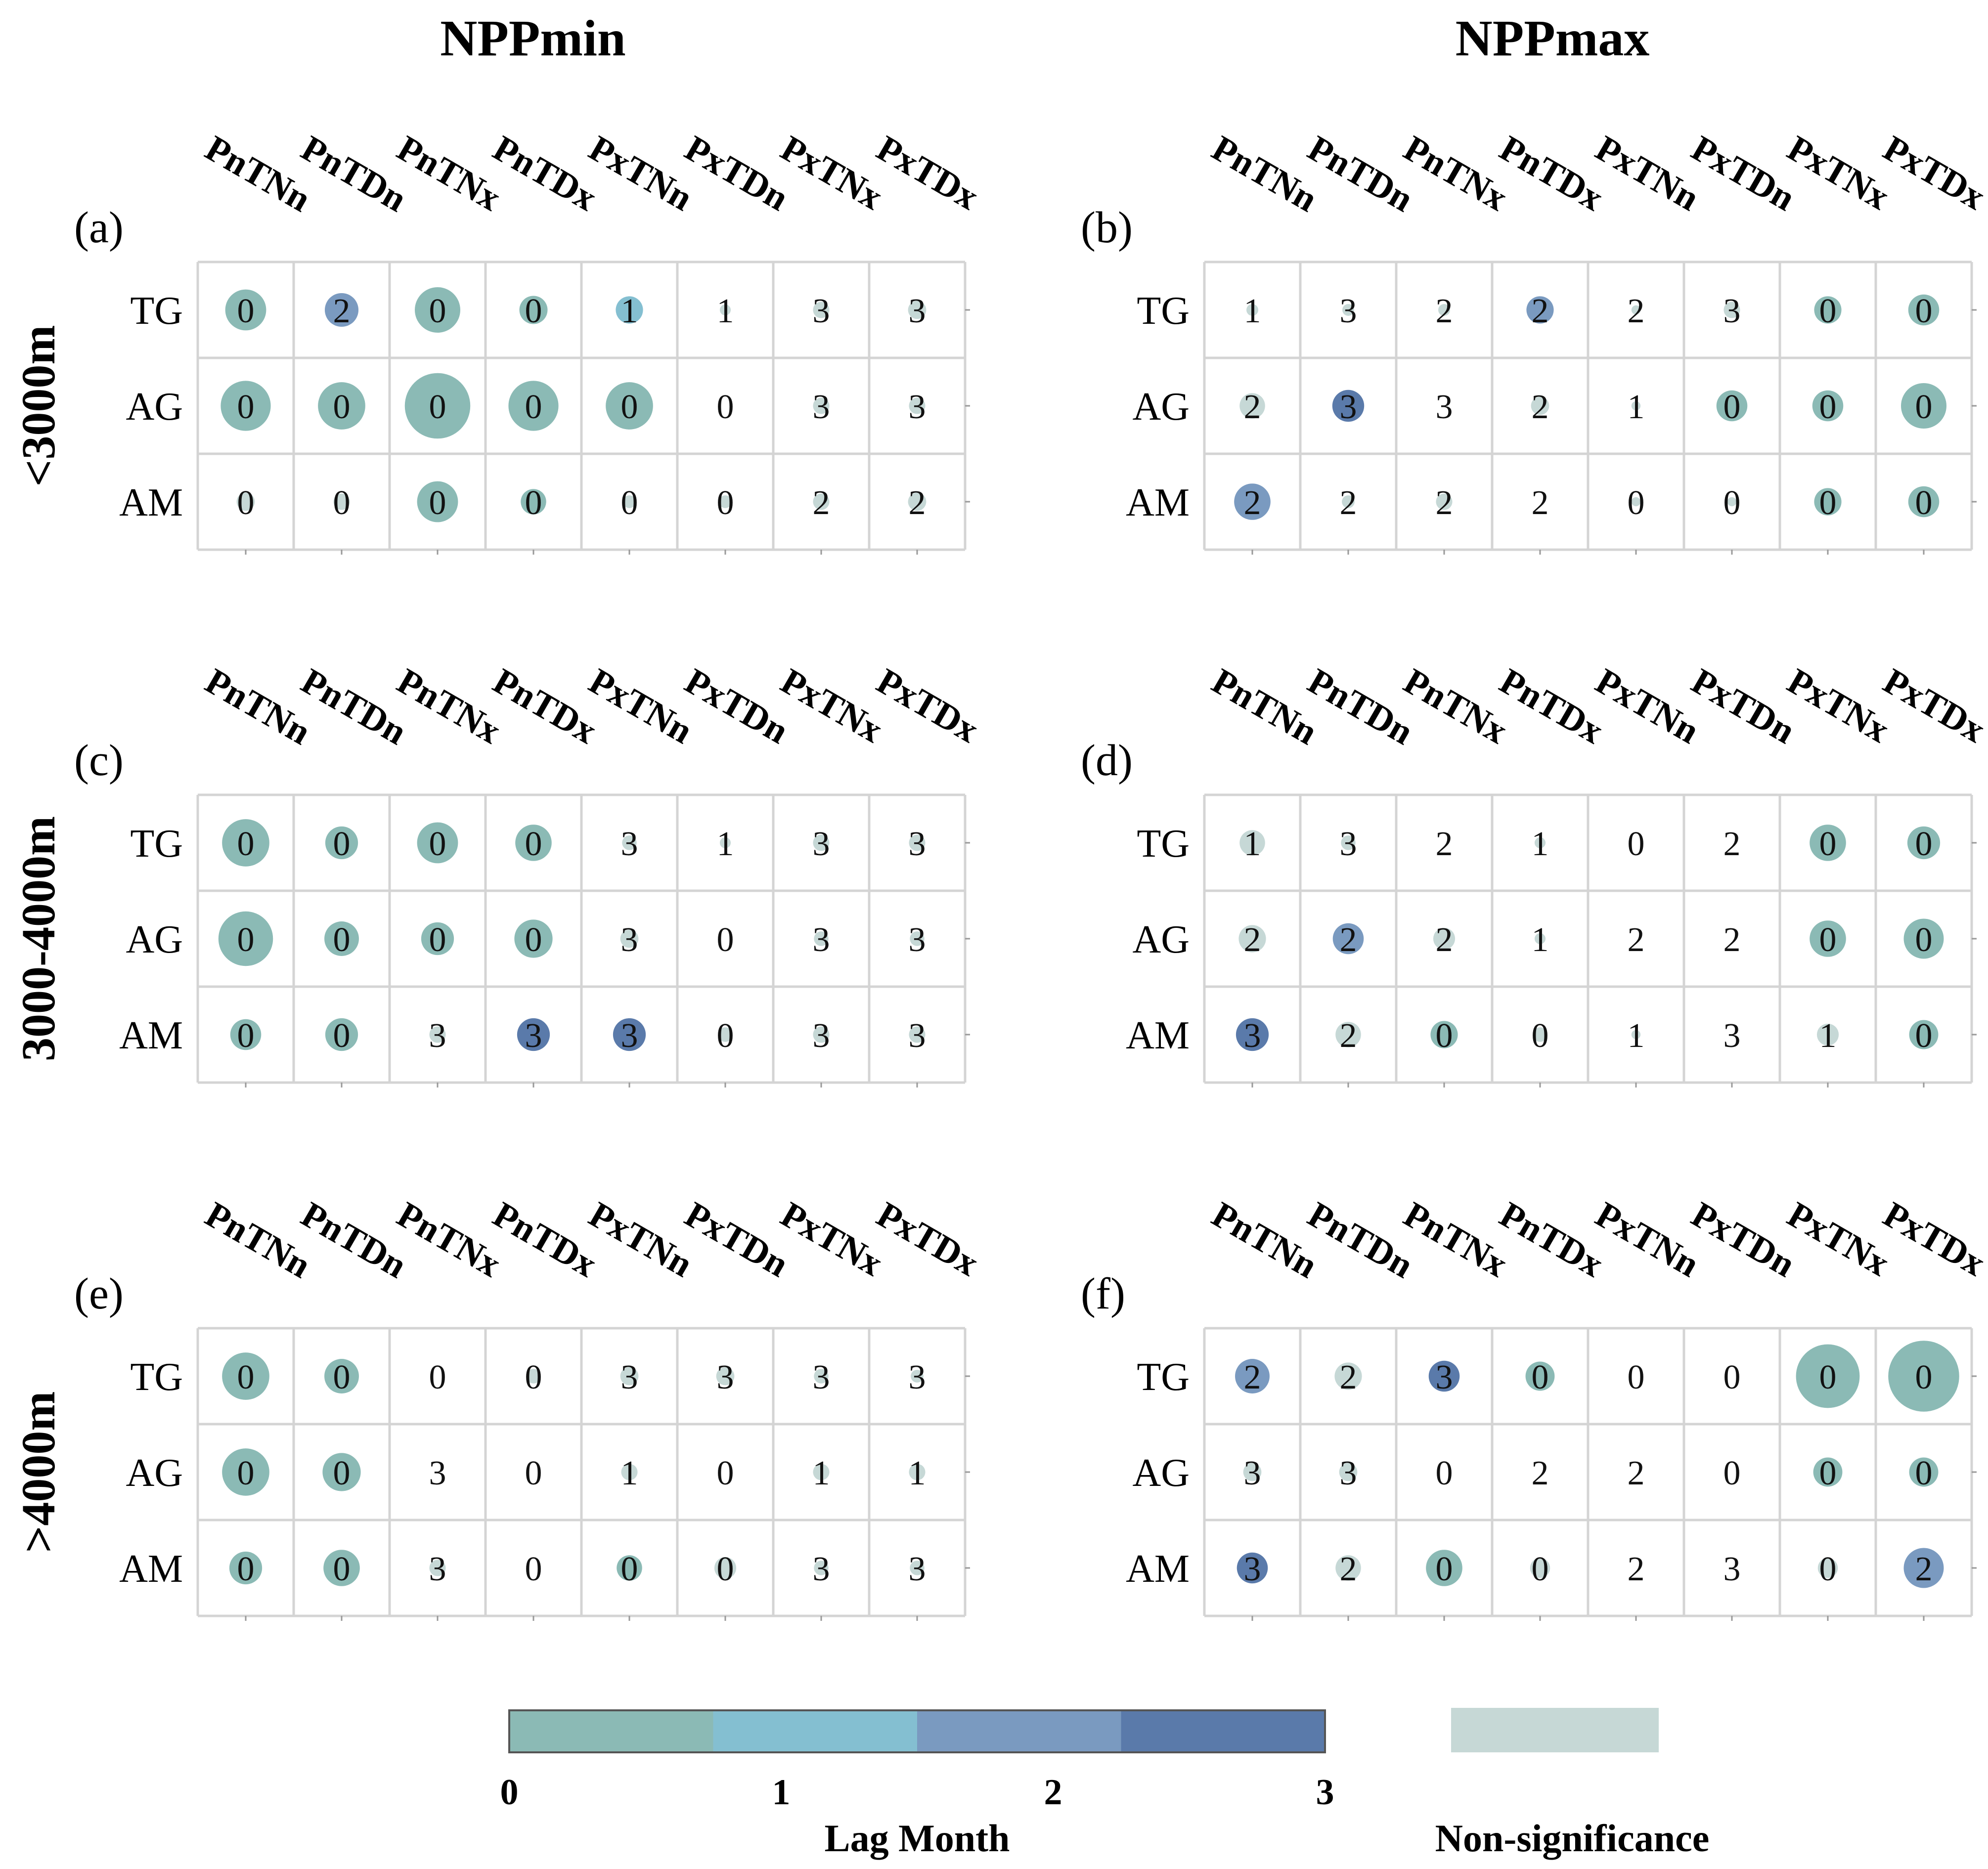  I want to click on value-label-ag-pntdx: 2, so click(1541, 1473).